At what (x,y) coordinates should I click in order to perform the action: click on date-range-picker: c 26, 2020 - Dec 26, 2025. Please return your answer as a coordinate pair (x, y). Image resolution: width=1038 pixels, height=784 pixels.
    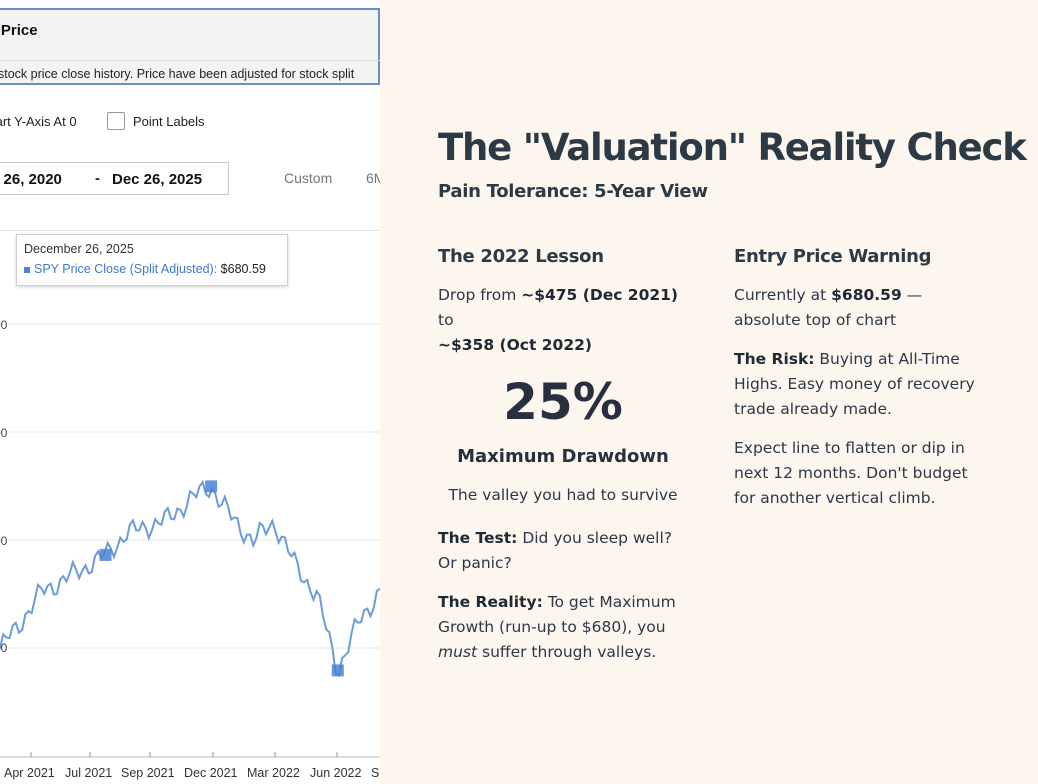
    Looking at the image, I should click on (114, 178).